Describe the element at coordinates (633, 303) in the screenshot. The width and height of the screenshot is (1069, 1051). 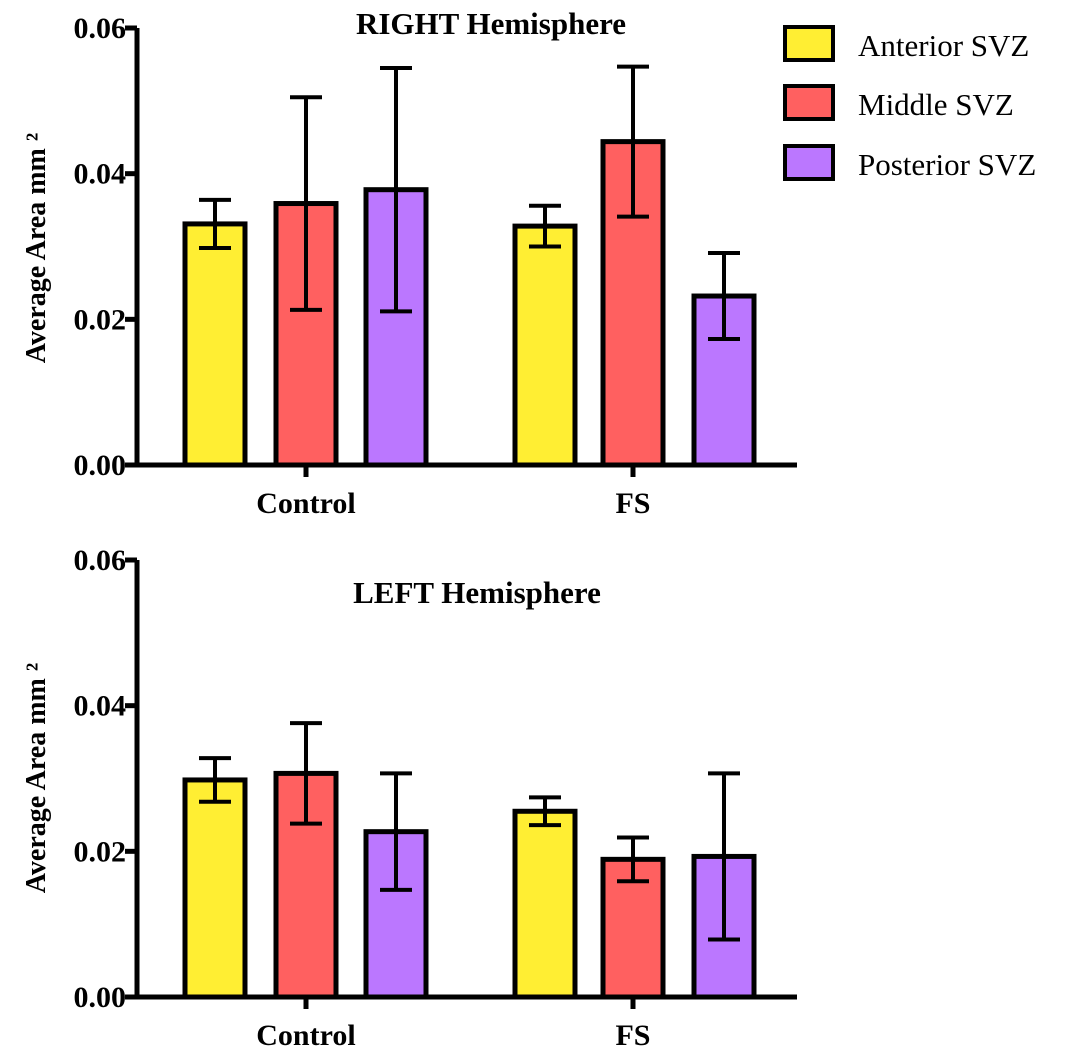
I see `bar-middle-svz-fs` at that location.